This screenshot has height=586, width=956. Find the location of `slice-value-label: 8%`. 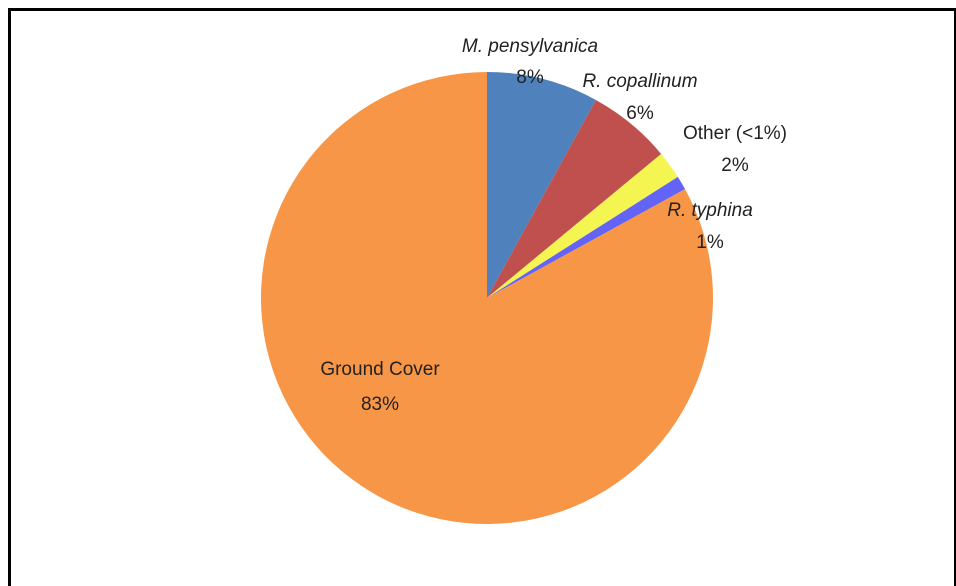

slice-value-label: 8% is located at coordinates (530, 77).